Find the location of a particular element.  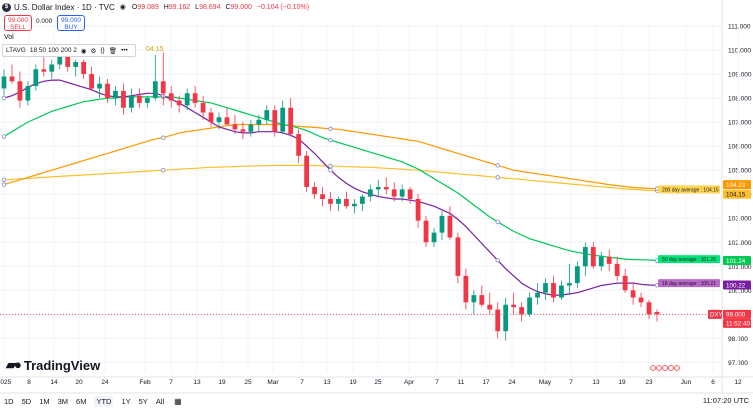

range-5y: 5Y is located at coordinates (143, 401).